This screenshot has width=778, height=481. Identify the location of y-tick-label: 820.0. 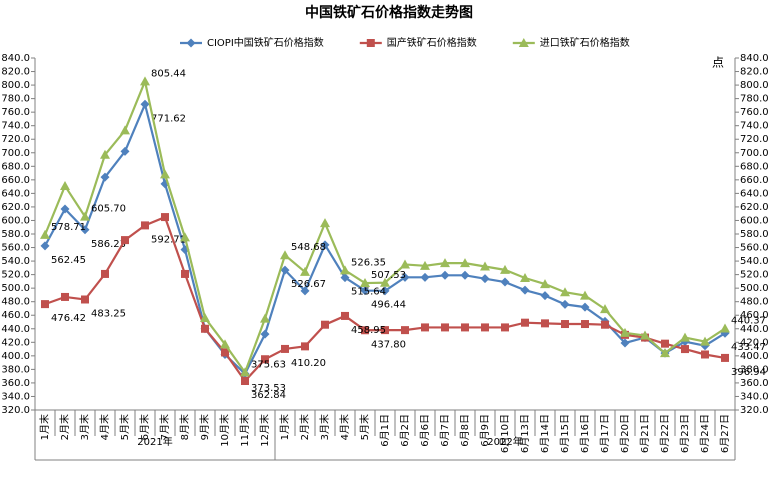
(15, 72).